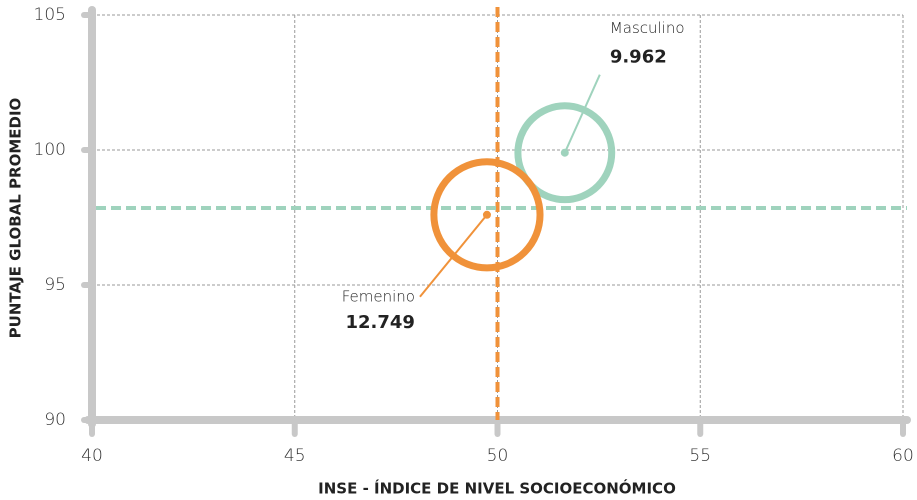 This screenshot has width=917, height=500. I want to click on x-tick-label: 45, so click(295, 456).